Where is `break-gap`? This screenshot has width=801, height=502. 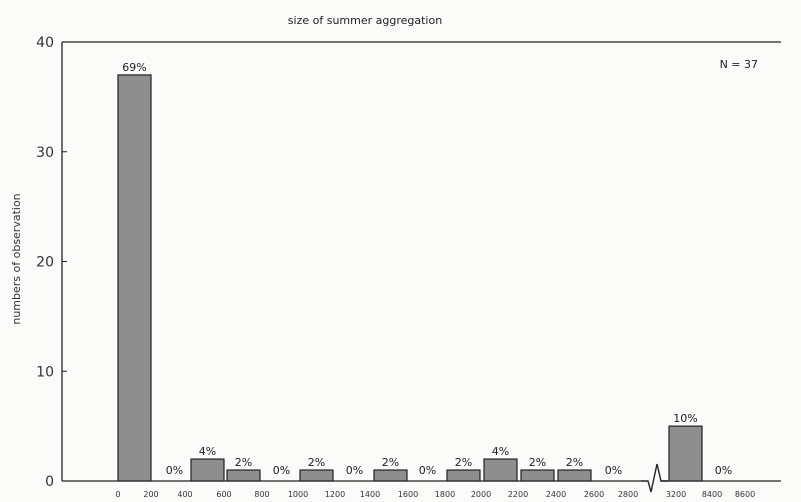
break-gap is located at coordinates (651, 481).